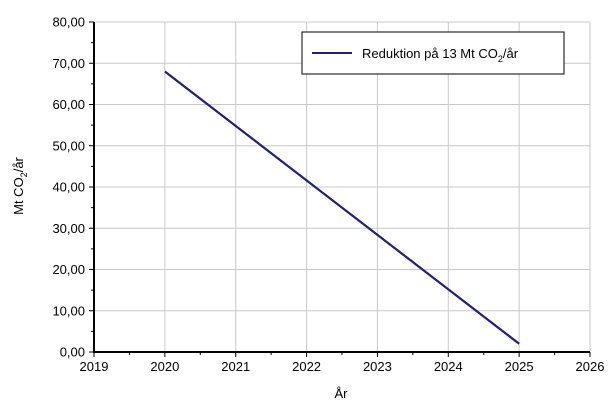 Image resolution: width=608 pixels, height=405 pixels. Describe the element at coordinates (68, 145) in the screenshot. I see `y-tick-label: 50,00` at that location.